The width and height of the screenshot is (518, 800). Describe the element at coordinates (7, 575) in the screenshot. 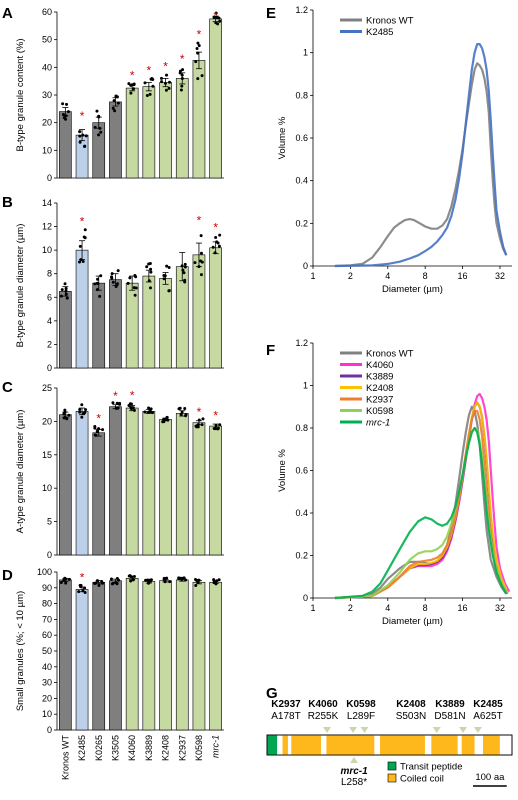

I see `panel-letter-d: D` at that location.